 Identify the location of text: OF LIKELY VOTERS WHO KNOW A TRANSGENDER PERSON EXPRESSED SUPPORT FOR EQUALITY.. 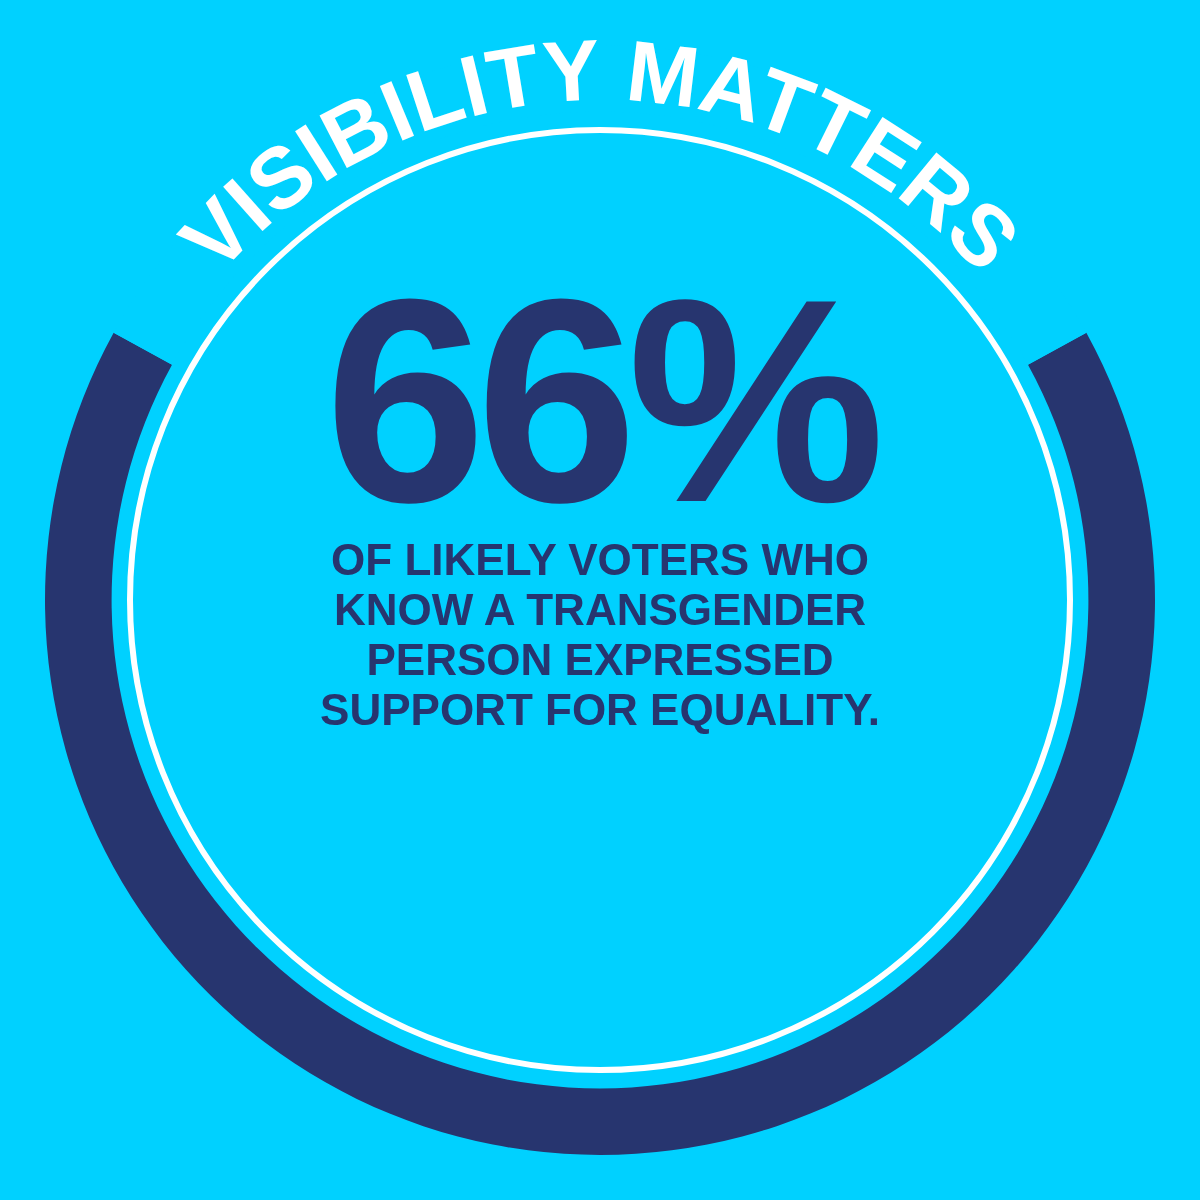
(600, 635).